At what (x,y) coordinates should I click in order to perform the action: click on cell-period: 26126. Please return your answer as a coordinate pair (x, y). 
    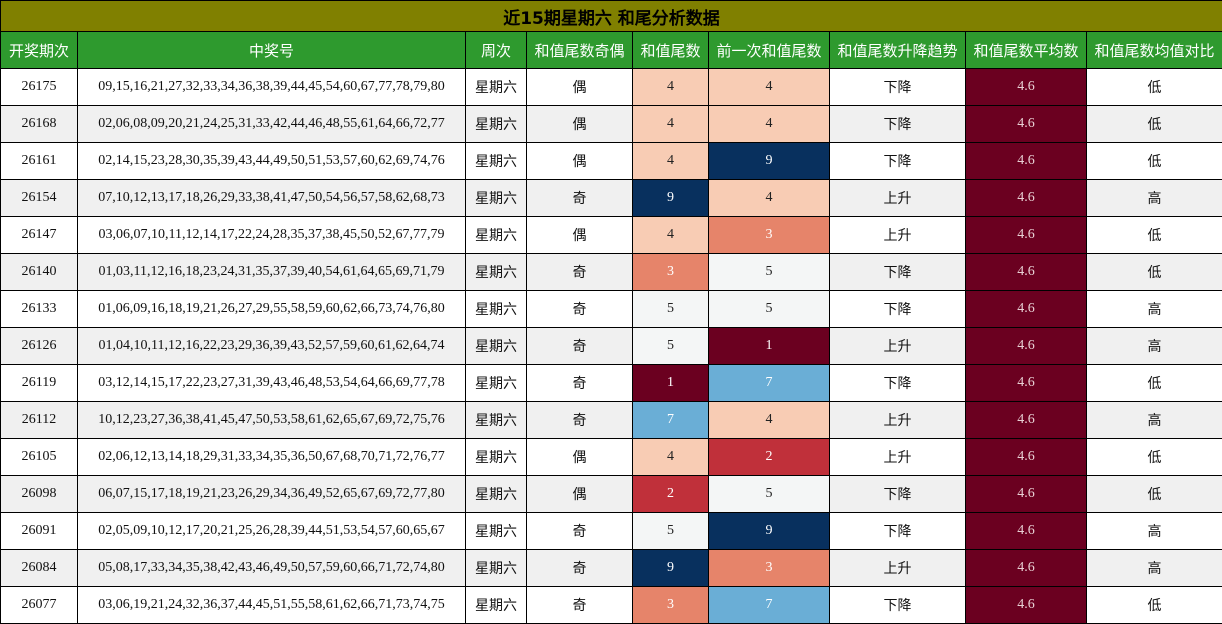
    Looking at the image, I should click on (39, 346).